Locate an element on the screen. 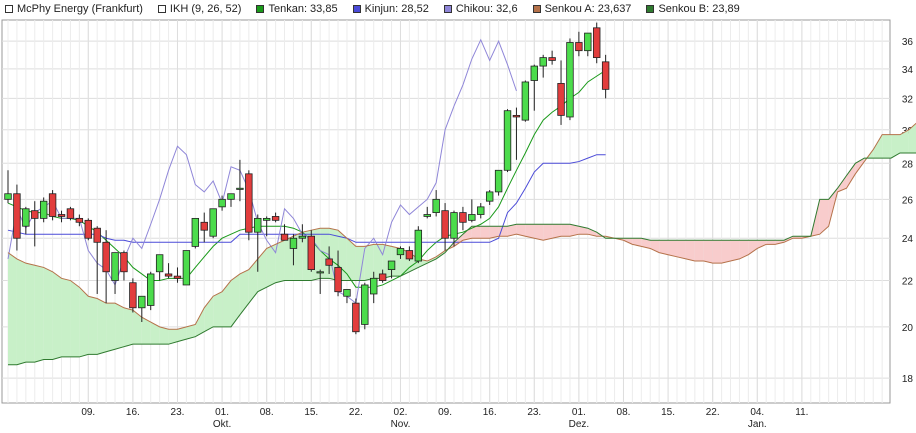  x-tick-label: 09. is located at coordinates (445, 412).